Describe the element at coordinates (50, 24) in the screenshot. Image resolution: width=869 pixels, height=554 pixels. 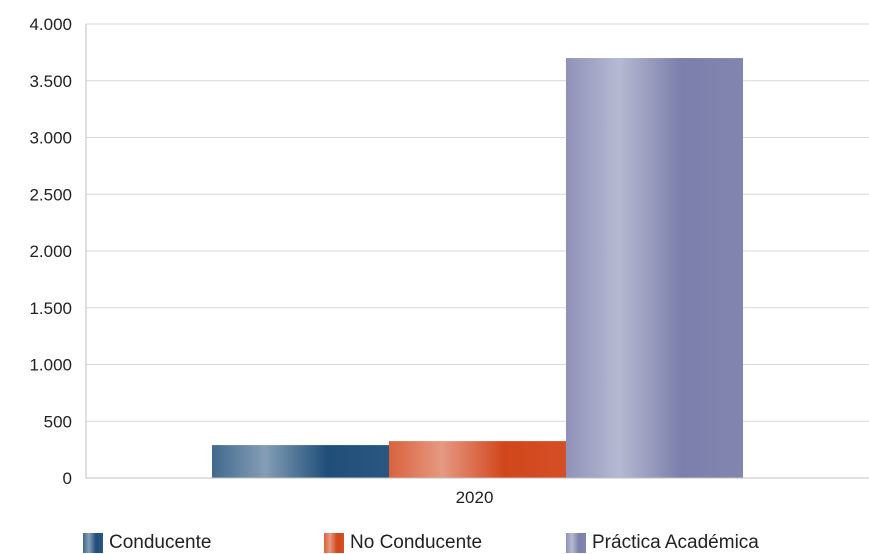
I see `y-tick-label: 4.000` at that location.